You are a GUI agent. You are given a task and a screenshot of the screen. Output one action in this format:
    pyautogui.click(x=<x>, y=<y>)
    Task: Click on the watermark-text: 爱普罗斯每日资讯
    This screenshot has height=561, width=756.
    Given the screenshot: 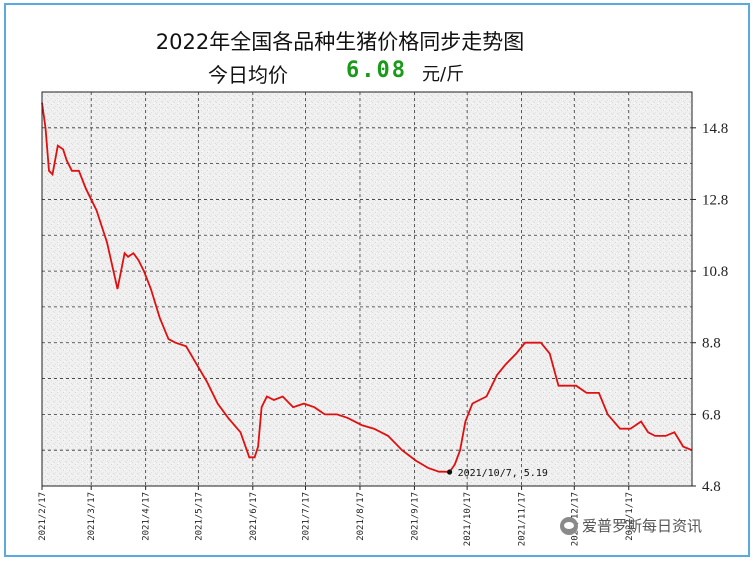 What is the action you would take?
    pyautogui.click(x=642, y=526)
    